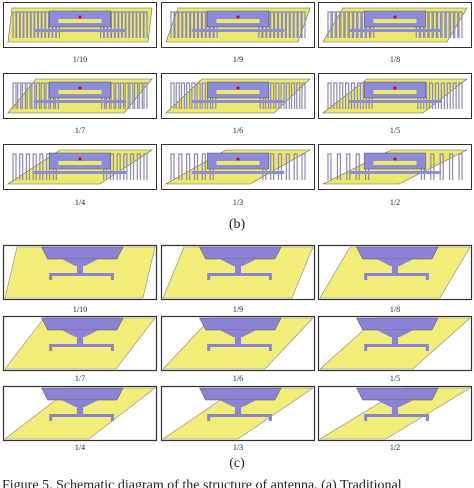  I want to click on cell-label: 1/5, so click(395, 130).